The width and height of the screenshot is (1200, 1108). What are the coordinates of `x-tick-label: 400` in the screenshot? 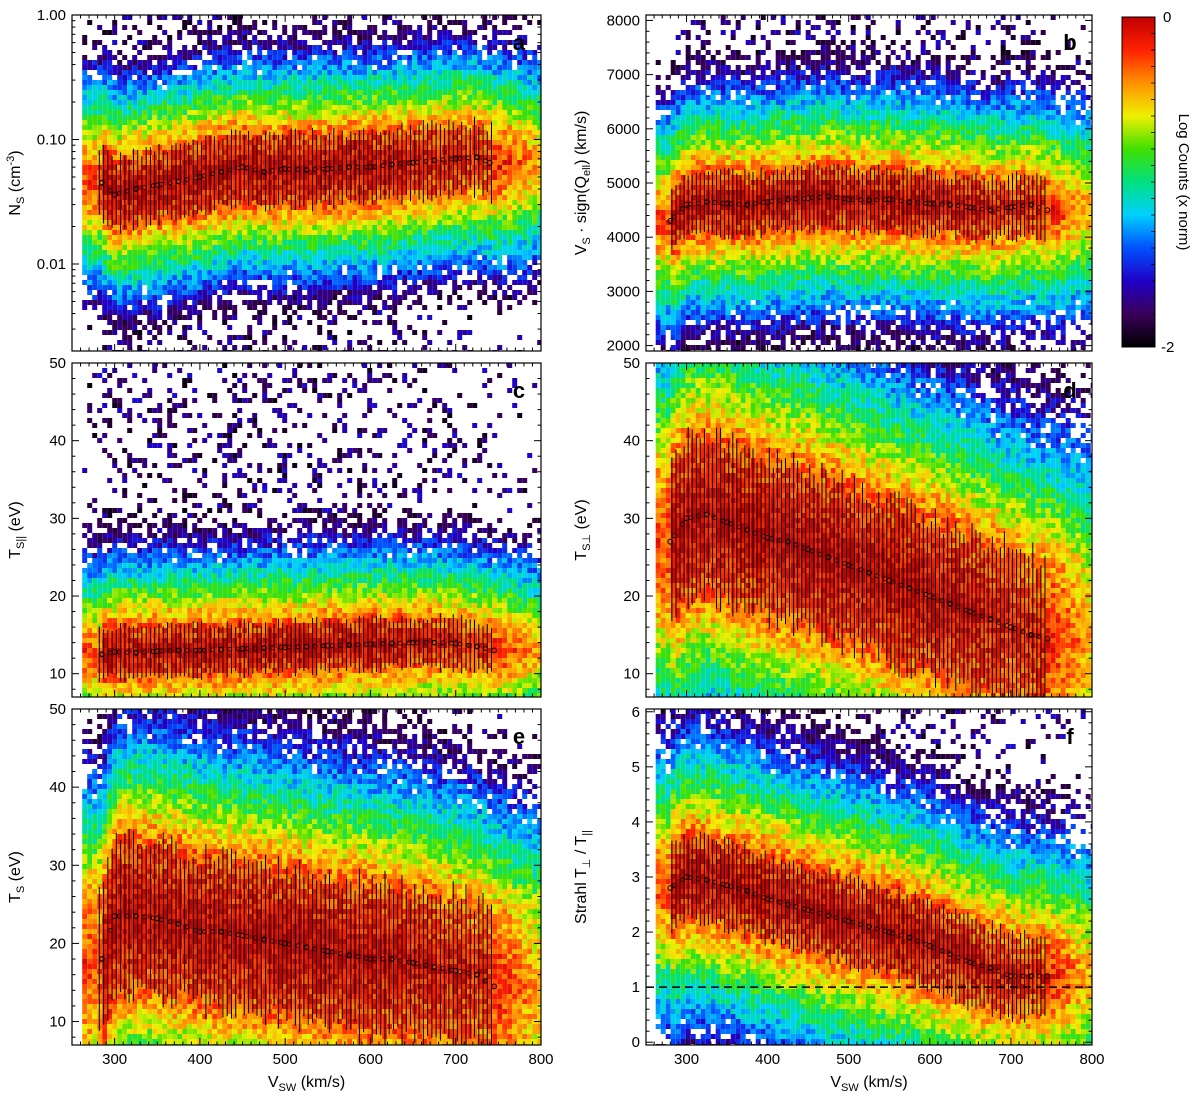 It's located at (199, 1059).